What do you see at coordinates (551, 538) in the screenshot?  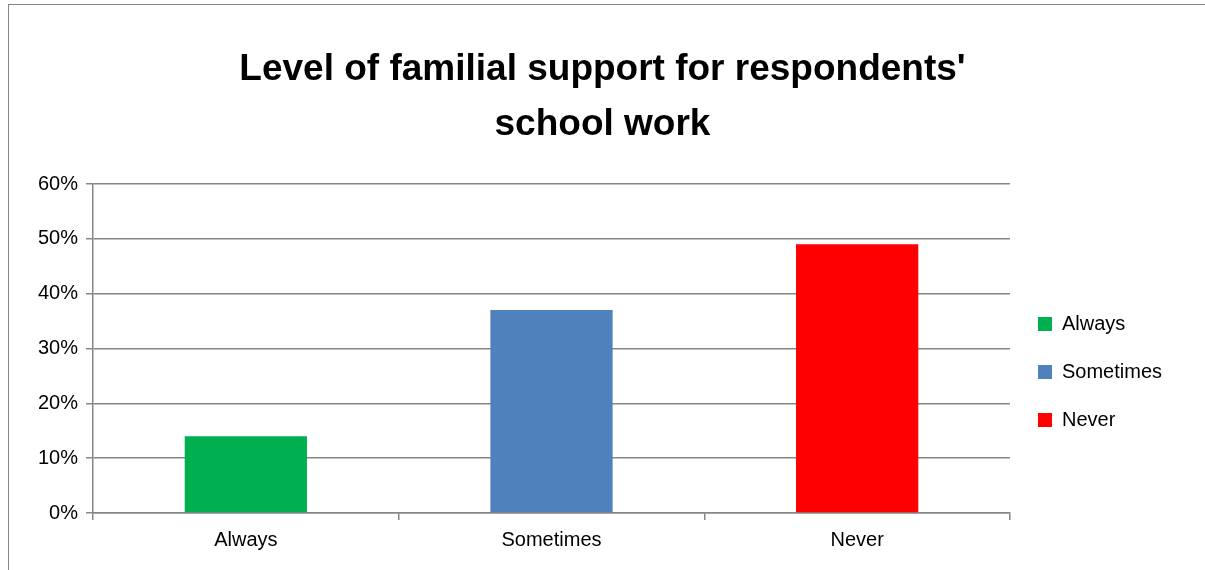 I see `x-tick-label: Sometimes` at bounding box center [551, 538].